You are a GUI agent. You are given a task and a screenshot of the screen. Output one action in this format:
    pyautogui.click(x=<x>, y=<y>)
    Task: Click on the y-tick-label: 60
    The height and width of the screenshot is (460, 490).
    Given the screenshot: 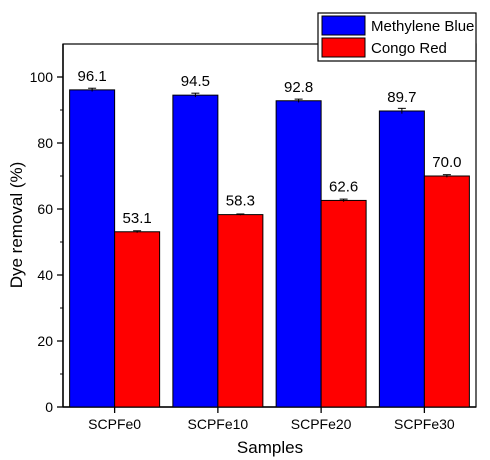 What is the action you would take?
    pyautogui.click(x=45, y=209)
    